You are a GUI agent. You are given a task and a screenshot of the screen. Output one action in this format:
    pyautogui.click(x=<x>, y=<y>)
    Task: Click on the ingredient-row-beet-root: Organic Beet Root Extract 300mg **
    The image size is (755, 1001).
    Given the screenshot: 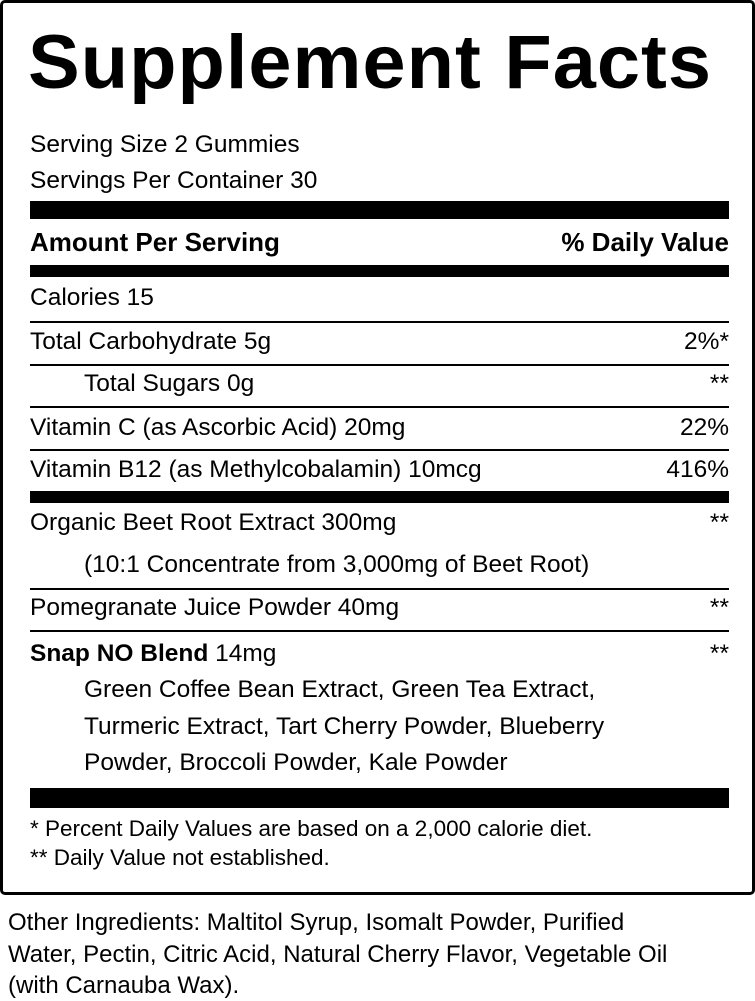 What is the action you would take?
    pyautogui.click(x=379, y=523)
    